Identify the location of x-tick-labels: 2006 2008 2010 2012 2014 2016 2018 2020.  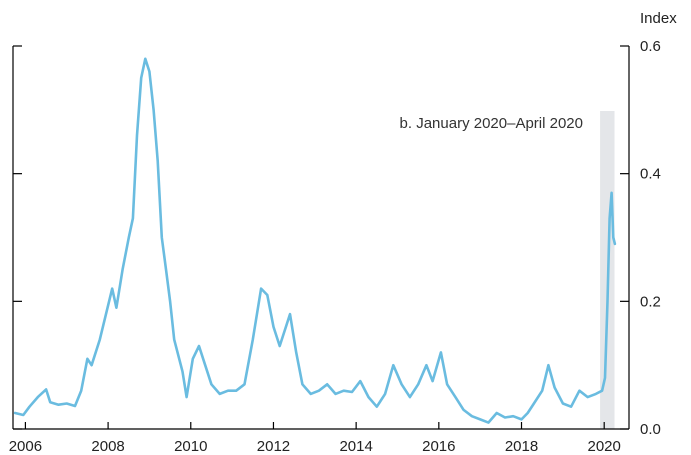
(315, 446).